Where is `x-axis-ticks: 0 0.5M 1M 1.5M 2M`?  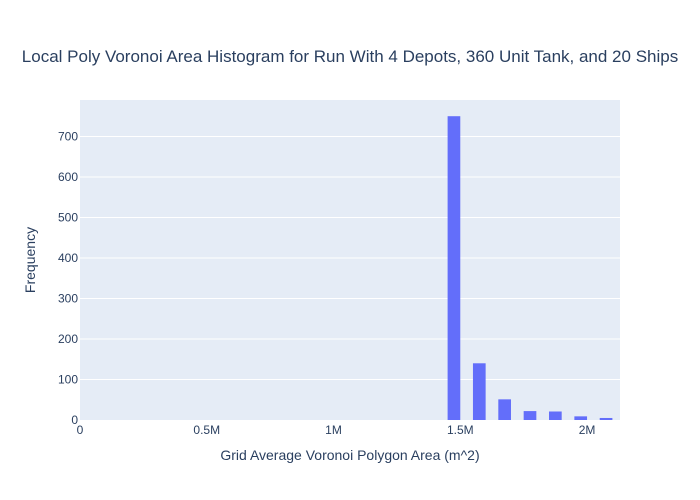
x-axis-ticks: 0 0.5M 1M 1.5M 2M is located at coordinates (336, 430).